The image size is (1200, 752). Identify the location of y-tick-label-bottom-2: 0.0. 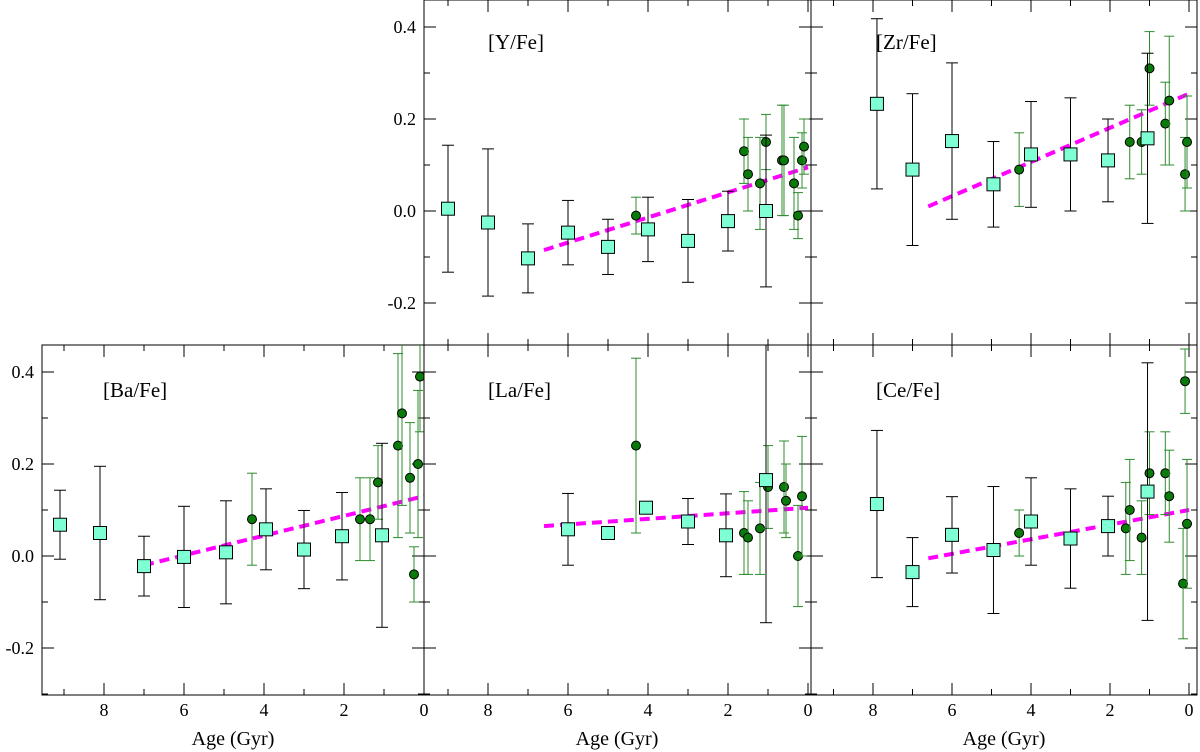
(23, 556).